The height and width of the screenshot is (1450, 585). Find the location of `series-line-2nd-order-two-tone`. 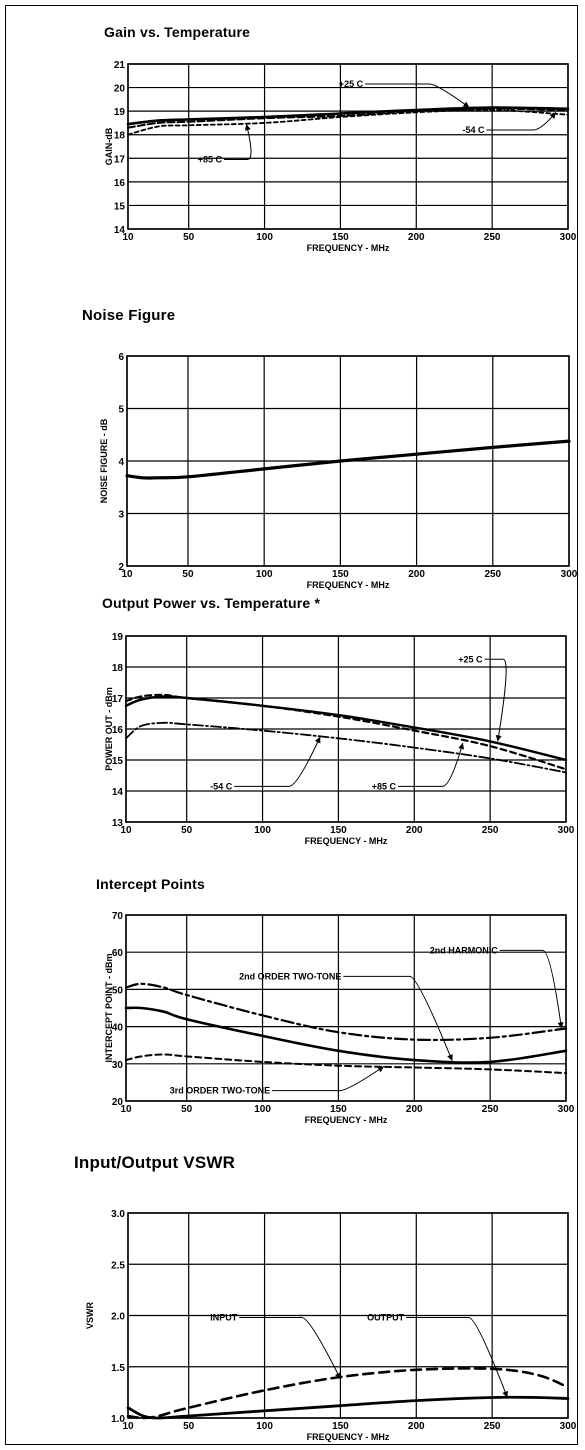

series-line-2nd-order-two-tone is located at coordinates (346, 1035).